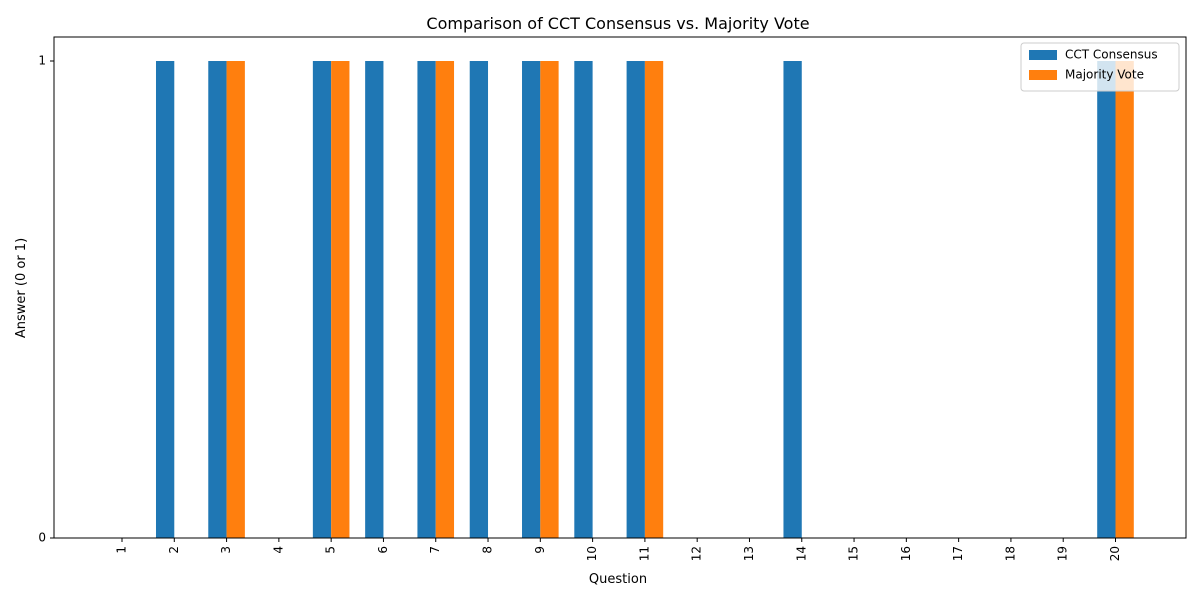  I want to click on x-tick-label: 11, so click(644, 553).